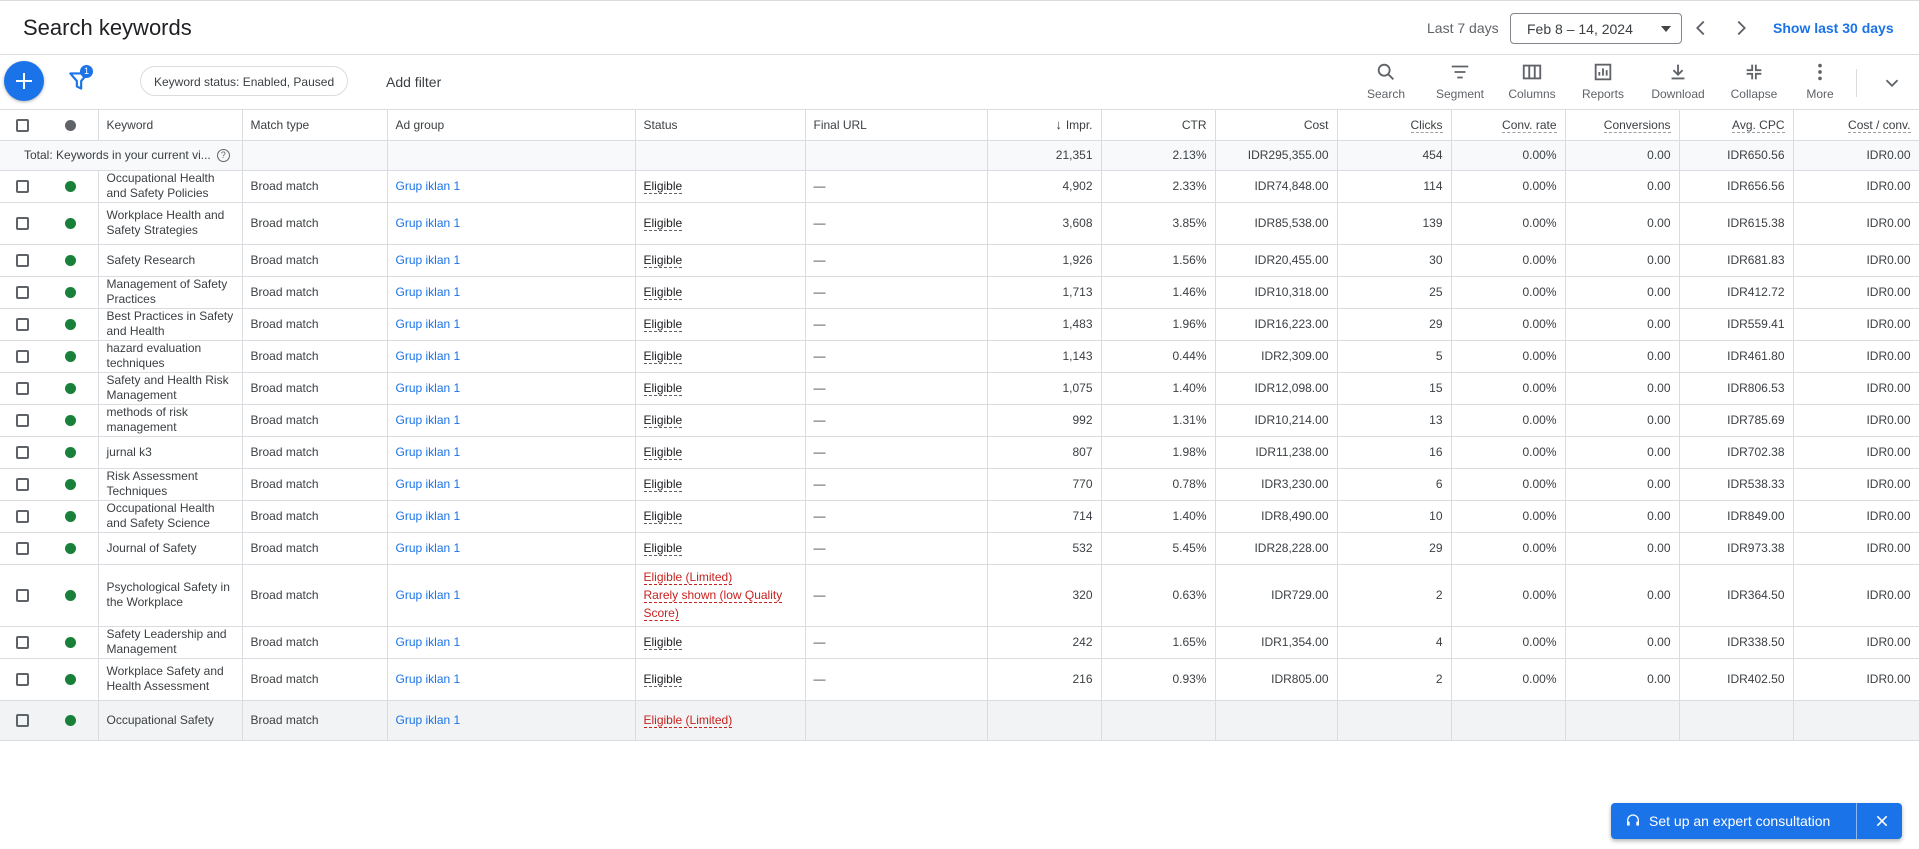 The height and width of the screenshot is (849, 1919). Describe the element at coordinates (1276, 125) in the screenshot. I see `column-header-cost: Cost` at that location.